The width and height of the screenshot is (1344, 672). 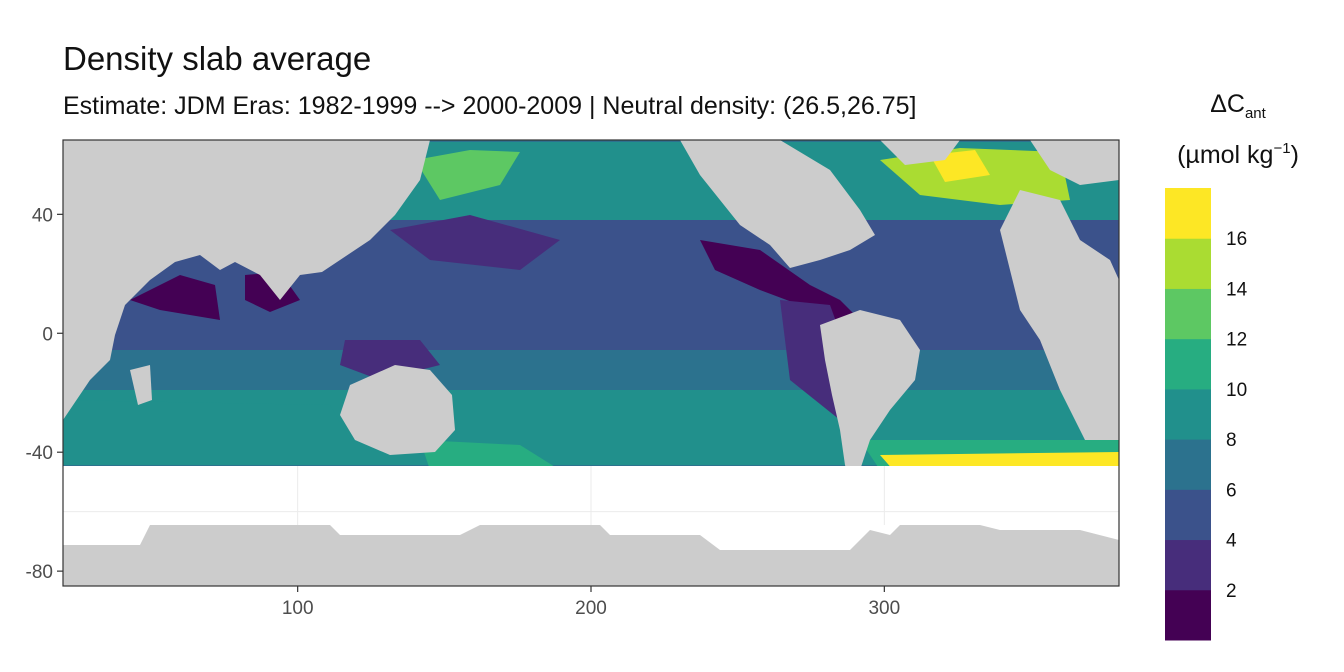 What do you see at coordinates (1237, 289) in the screenshot?
I see `legend-tick-label: 14` at bounding box center [1237, 289].